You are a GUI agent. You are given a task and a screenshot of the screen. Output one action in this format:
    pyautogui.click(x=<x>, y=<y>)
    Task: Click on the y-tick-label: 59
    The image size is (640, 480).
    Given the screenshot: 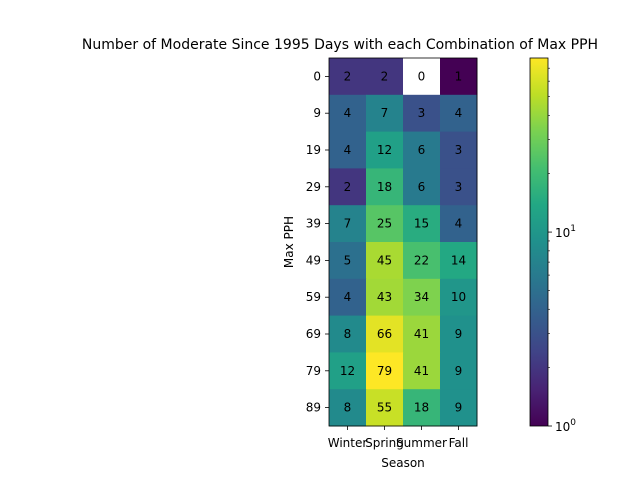 What is the action you would take?
    pyautogui.click(x=313, y=297)
    